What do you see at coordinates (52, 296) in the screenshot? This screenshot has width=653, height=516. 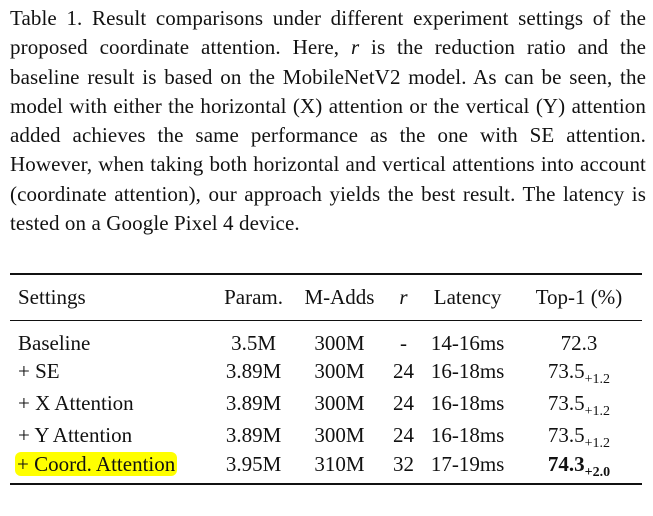 I see `header-settings: Settings` at bounding box center [52, 296].